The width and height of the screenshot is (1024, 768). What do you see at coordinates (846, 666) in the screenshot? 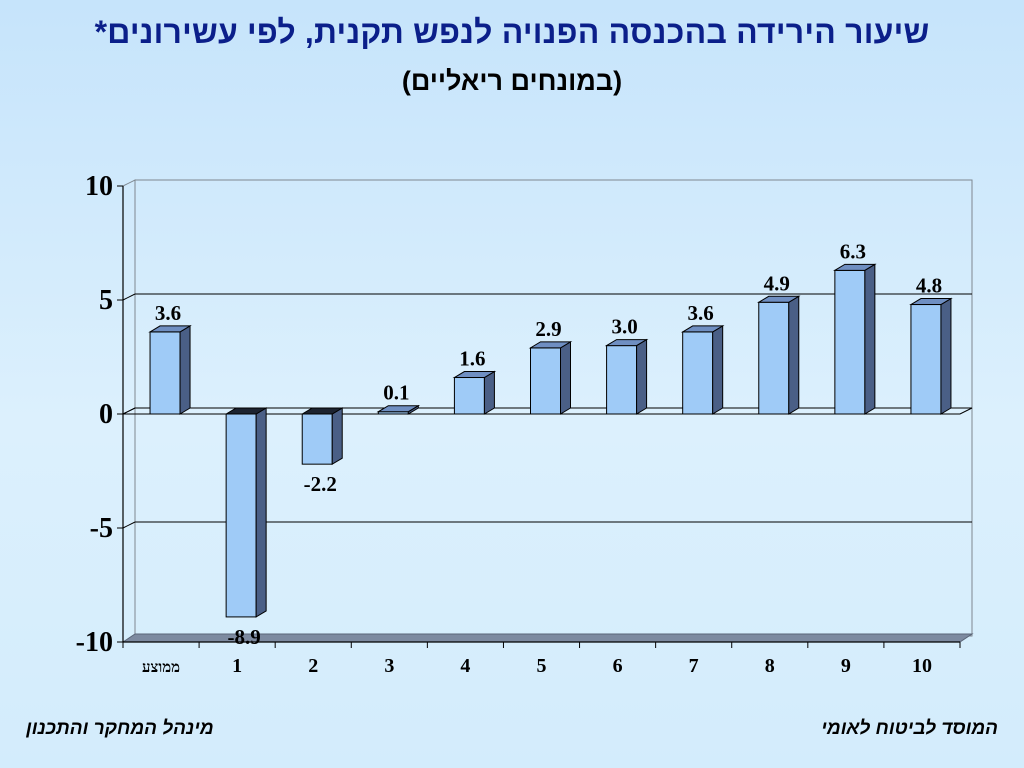
I see `x-tick-label: 9` at bounding box center [846, 666].